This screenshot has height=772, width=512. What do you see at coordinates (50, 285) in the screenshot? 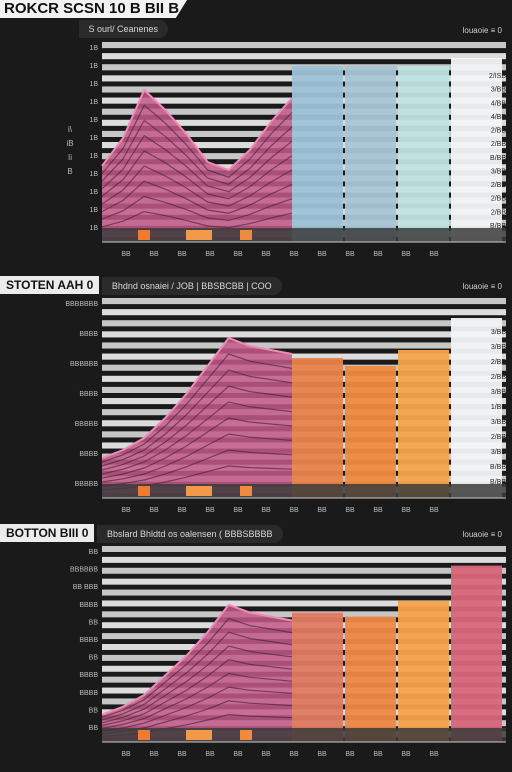
I see `panel-title: STOTEN AAH 0` at bounding box center [50, 285].